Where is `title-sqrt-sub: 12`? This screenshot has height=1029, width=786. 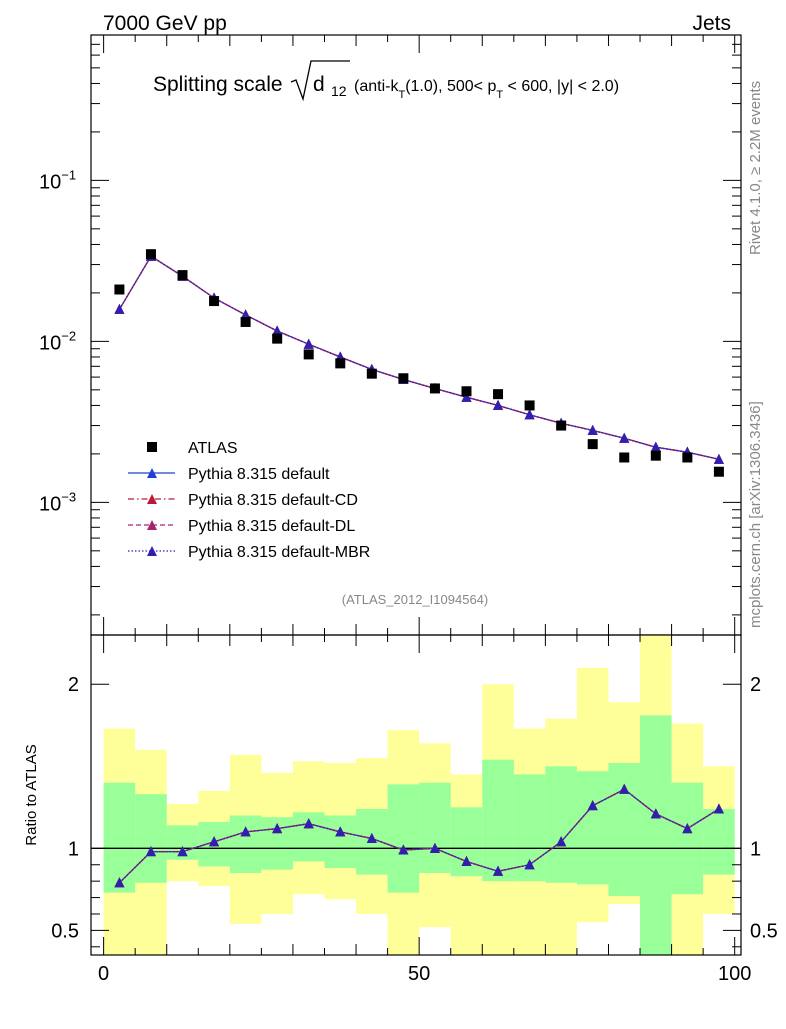 title-sqrt-sub: 12 is located at coordinates (339, 91).